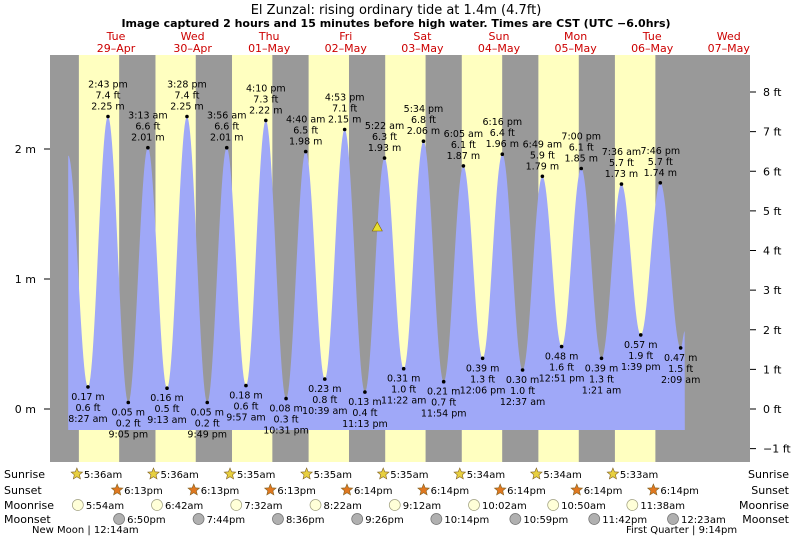 This screenshot has width=793, height=538. What do you see at coordinates (305, 142) in the screenshot?
I see `tide-m-label: 1.98 m` at bounding box center [305, 142].